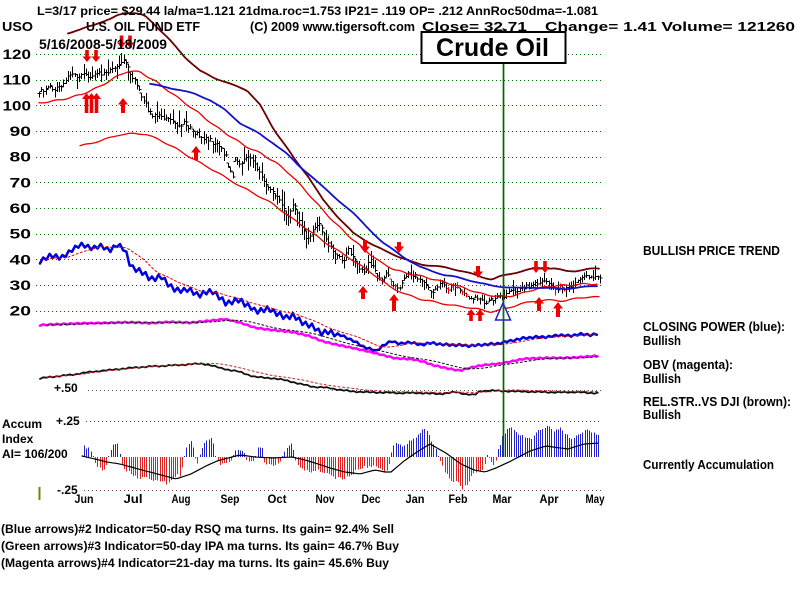 Image resolution: width=800 pixels, height=600 pixels. Describe the element at coordinates (325, 499) in the screenshot. I see `svg-text: Nov` at that location.